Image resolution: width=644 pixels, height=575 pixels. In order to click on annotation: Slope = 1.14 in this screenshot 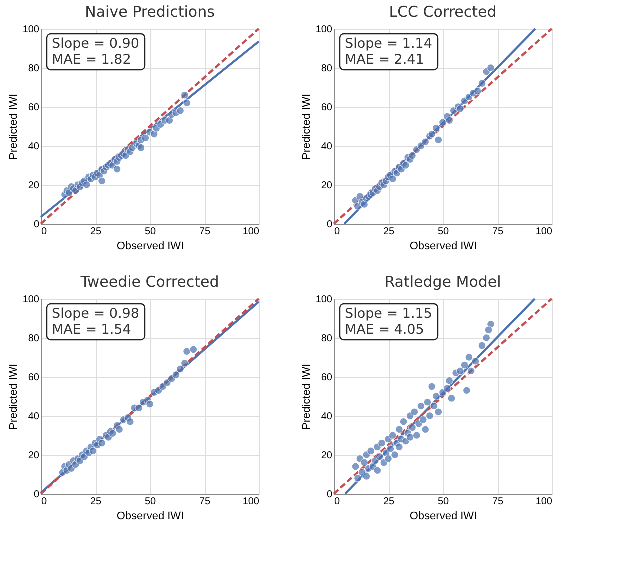, I will do `click(388, 44)`.